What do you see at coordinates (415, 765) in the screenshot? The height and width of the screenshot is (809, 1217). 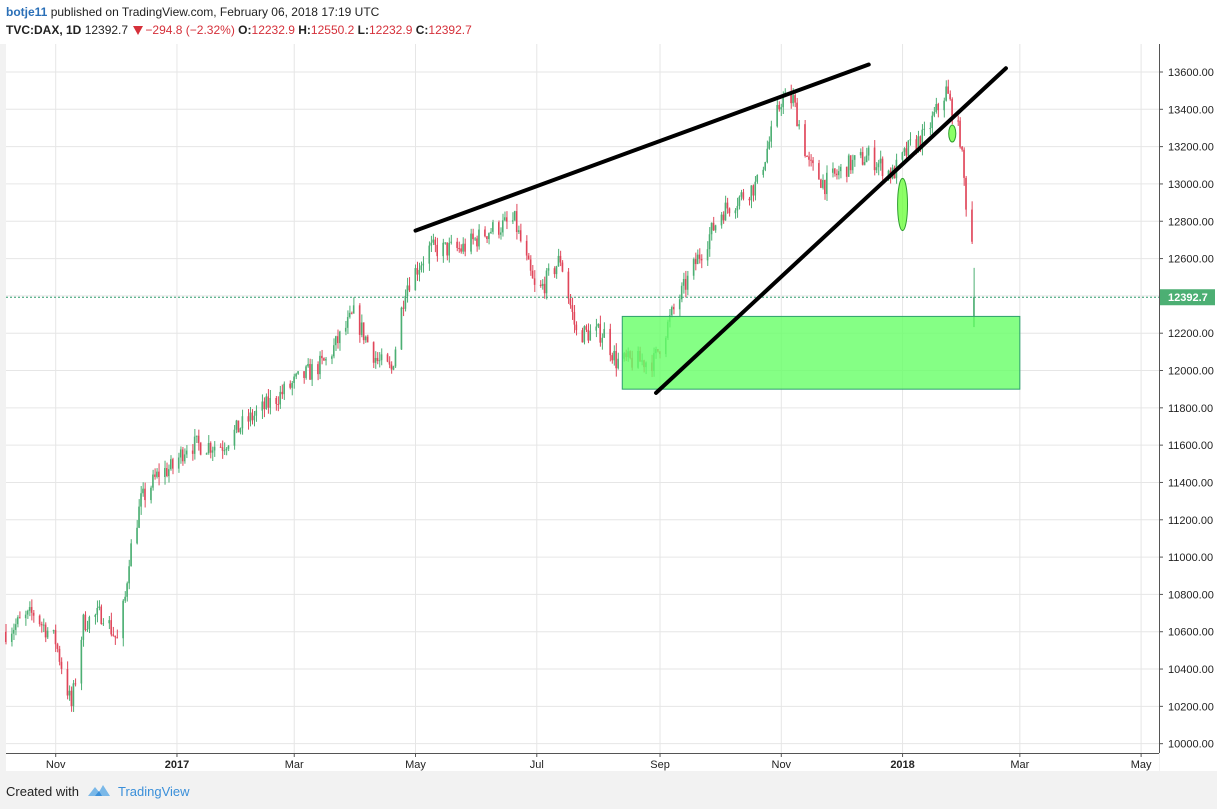 I see `x-tick-label: May` at bounding box center [415, 765].